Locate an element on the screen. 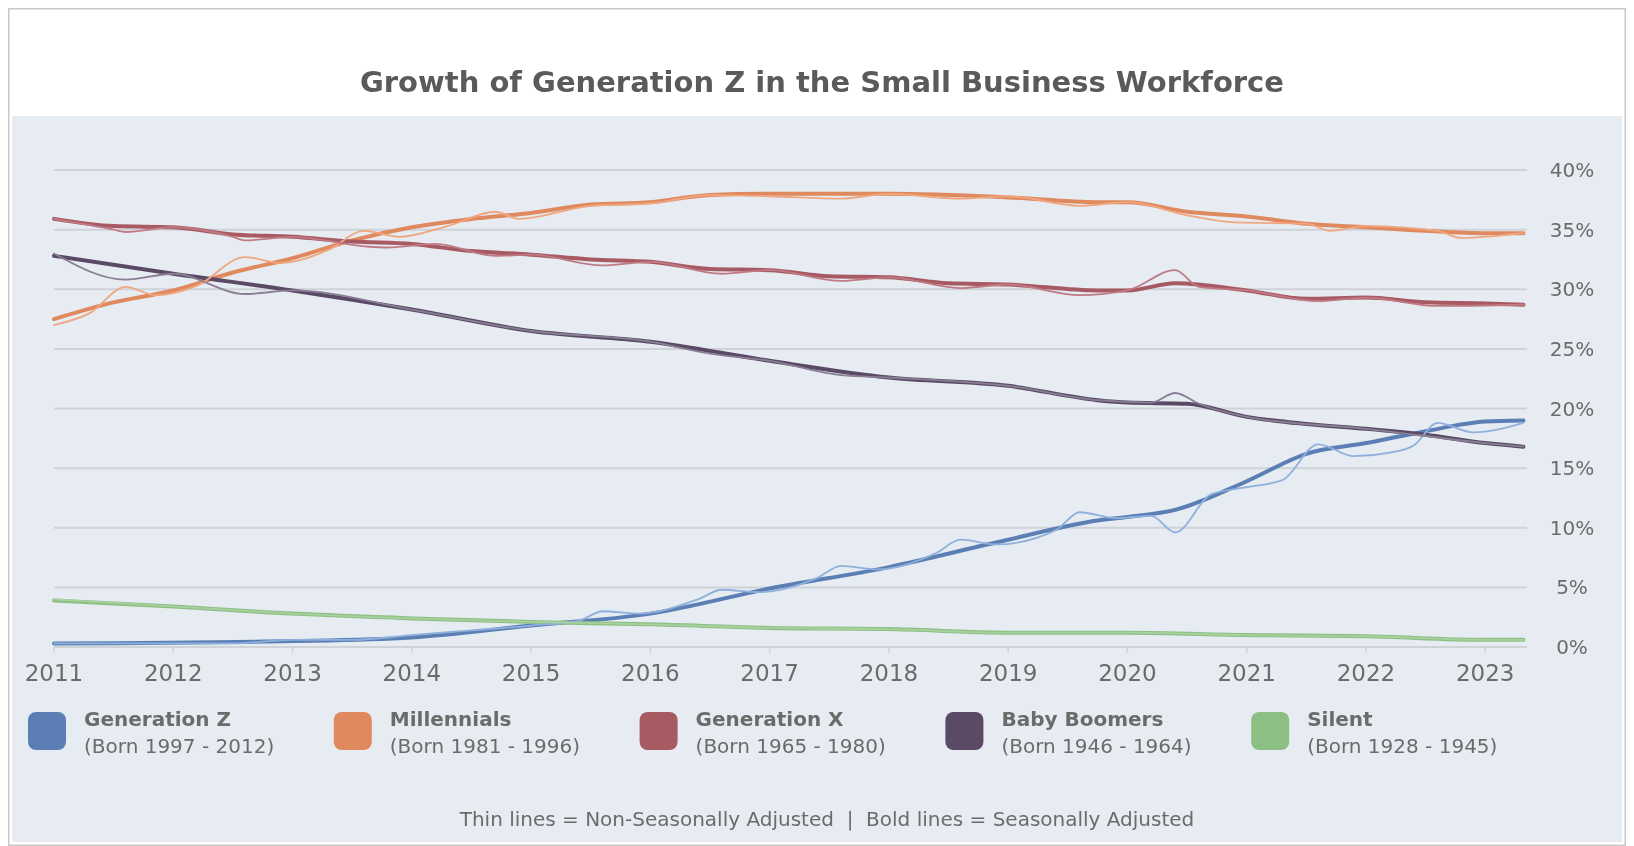 The image size is (1634, 846). text: Thin lines = Non-Seasonally Adjusted | Bold lines = Seasonally Adjusted is located at coordinates (826, 819).